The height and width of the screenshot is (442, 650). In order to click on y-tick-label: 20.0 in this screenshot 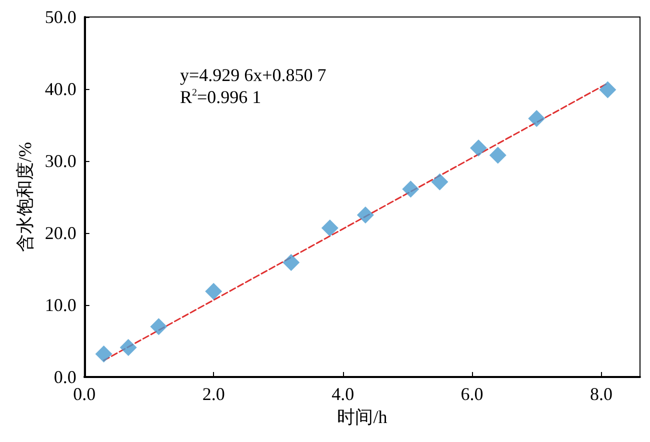, I will do `click(60, 233)`.